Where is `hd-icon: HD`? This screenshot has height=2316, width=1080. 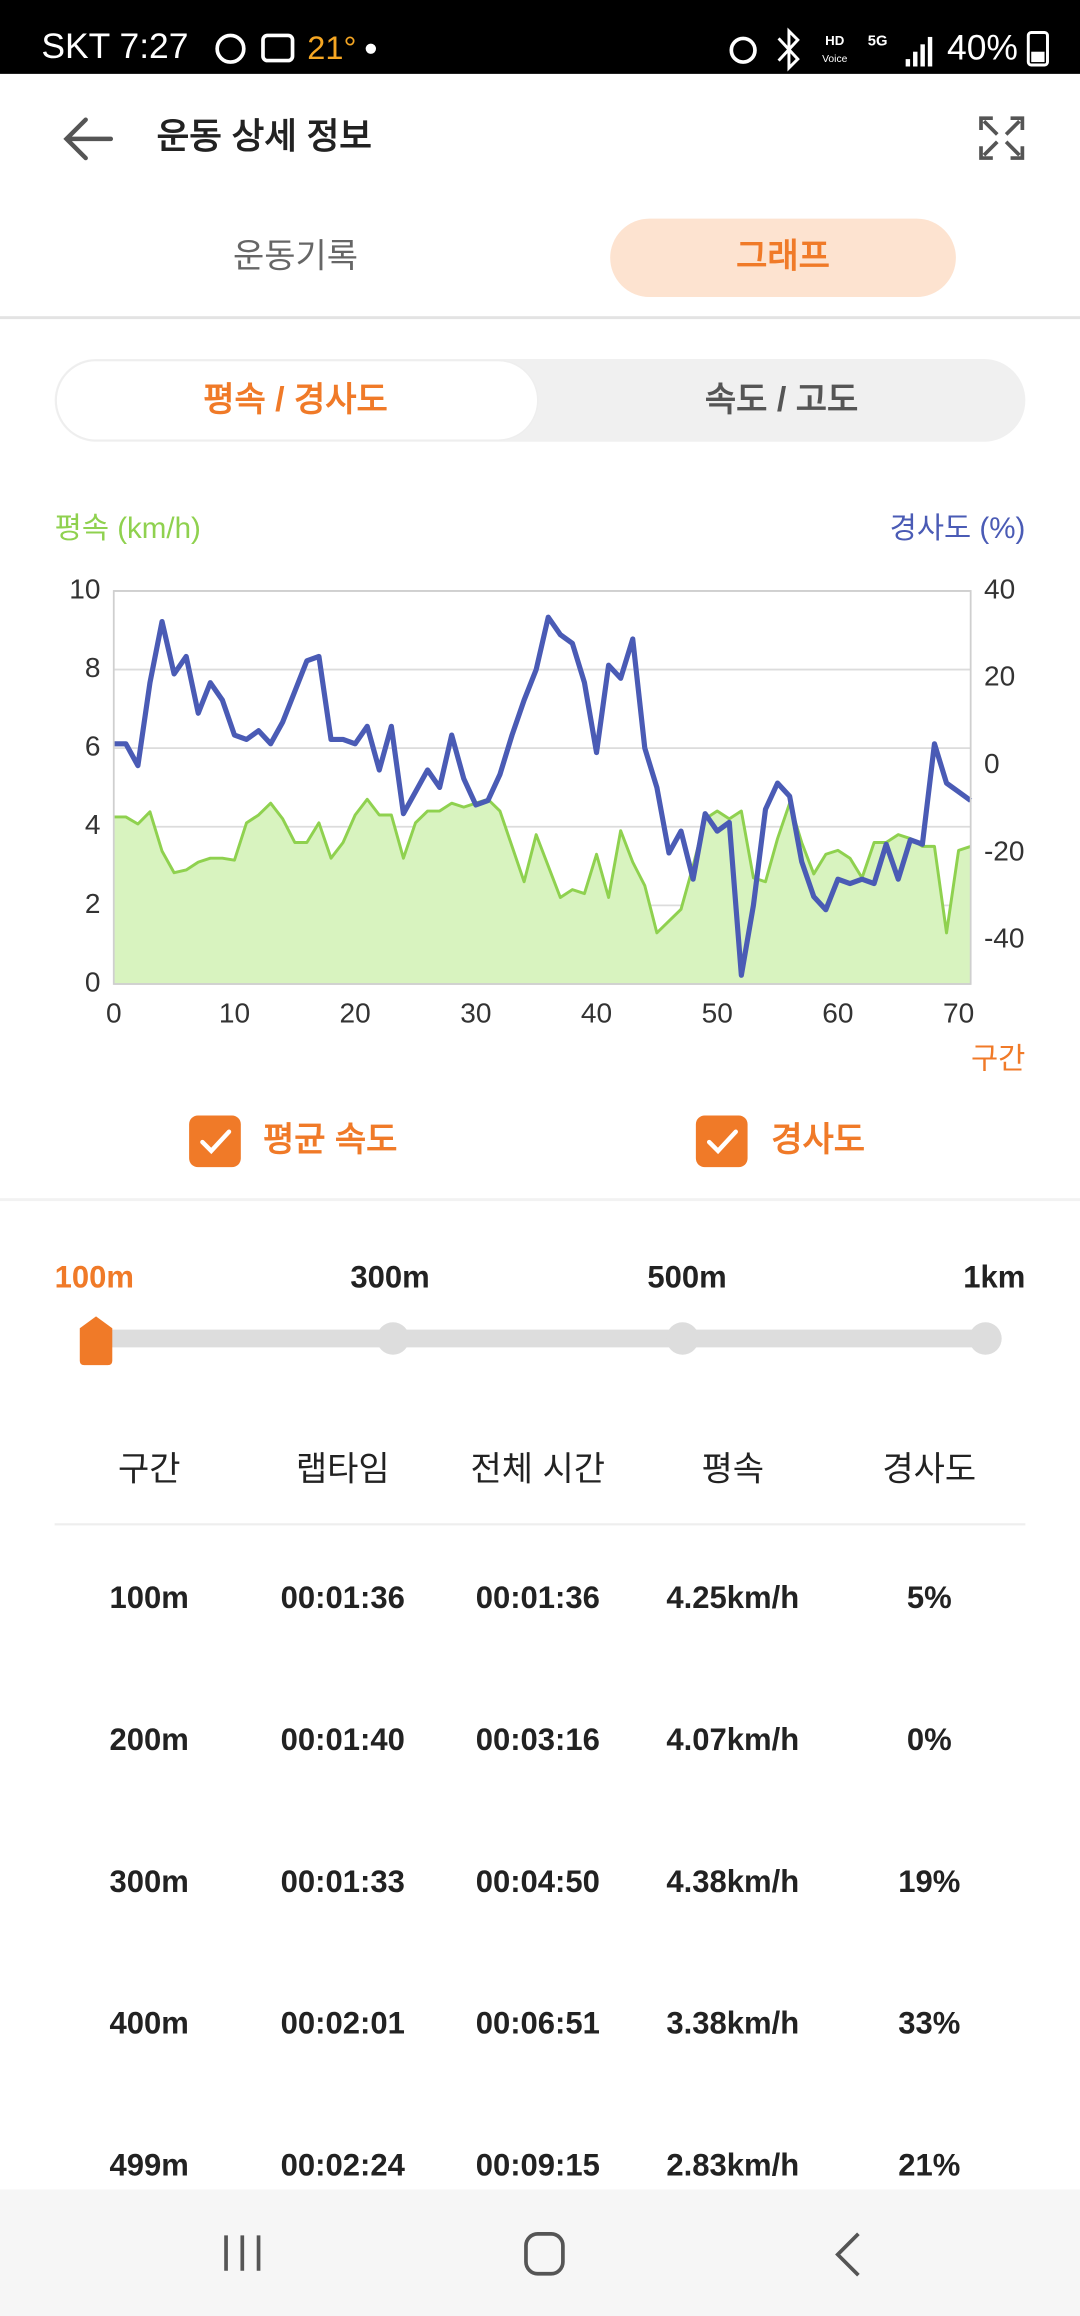
hd-icon: HD is located at coordinates (835, 40).